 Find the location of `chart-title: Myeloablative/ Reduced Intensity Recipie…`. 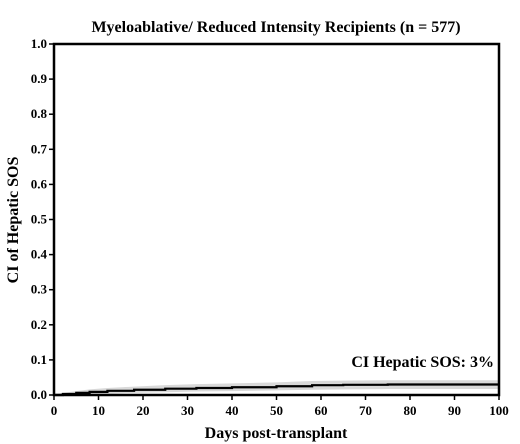

chart-title: Myeloablative/ Reduced Intensity Recipie… is located at coordinates (275, 27).